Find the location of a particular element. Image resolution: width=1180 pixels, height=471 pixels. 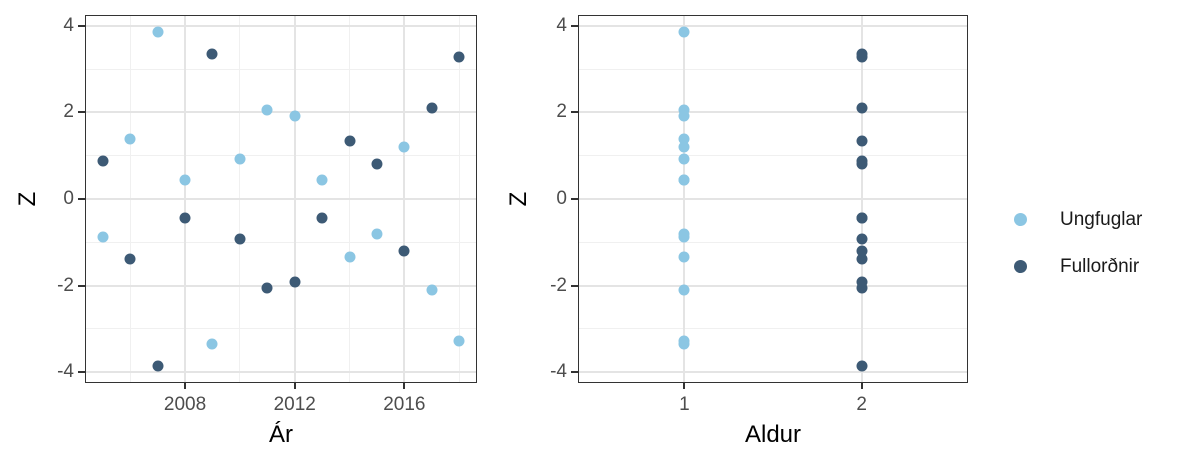

legend-dot-ungfuglar-icon is located at coordinates (1020, 219).